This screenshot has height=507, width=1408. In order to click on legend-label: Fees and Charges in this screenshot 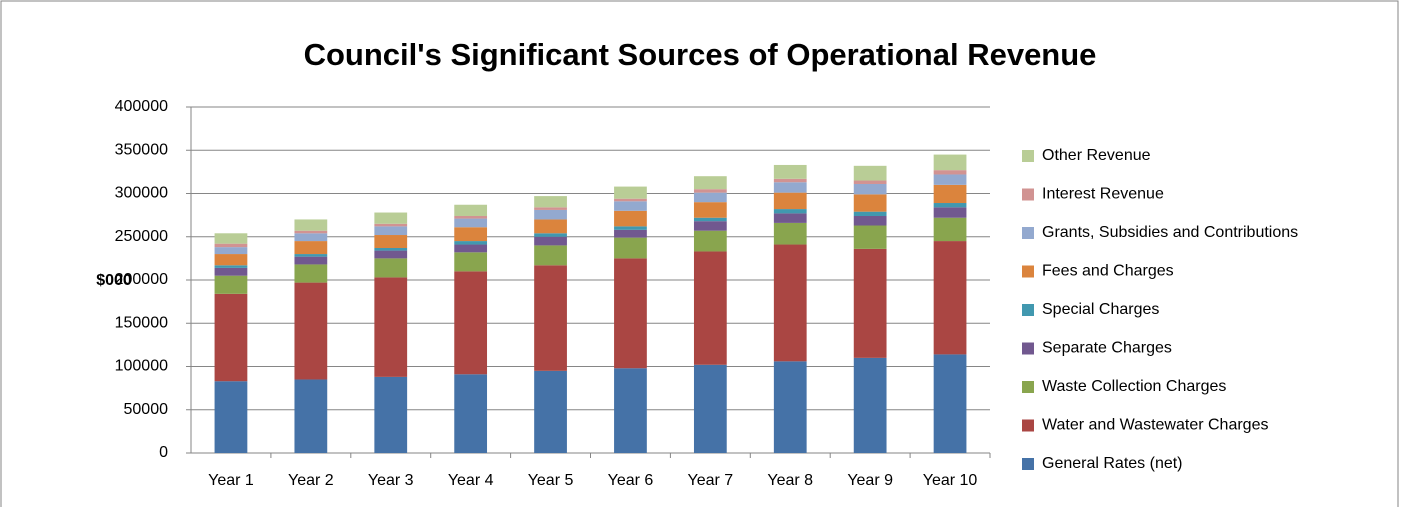, I will do `click(1108, 271)`.